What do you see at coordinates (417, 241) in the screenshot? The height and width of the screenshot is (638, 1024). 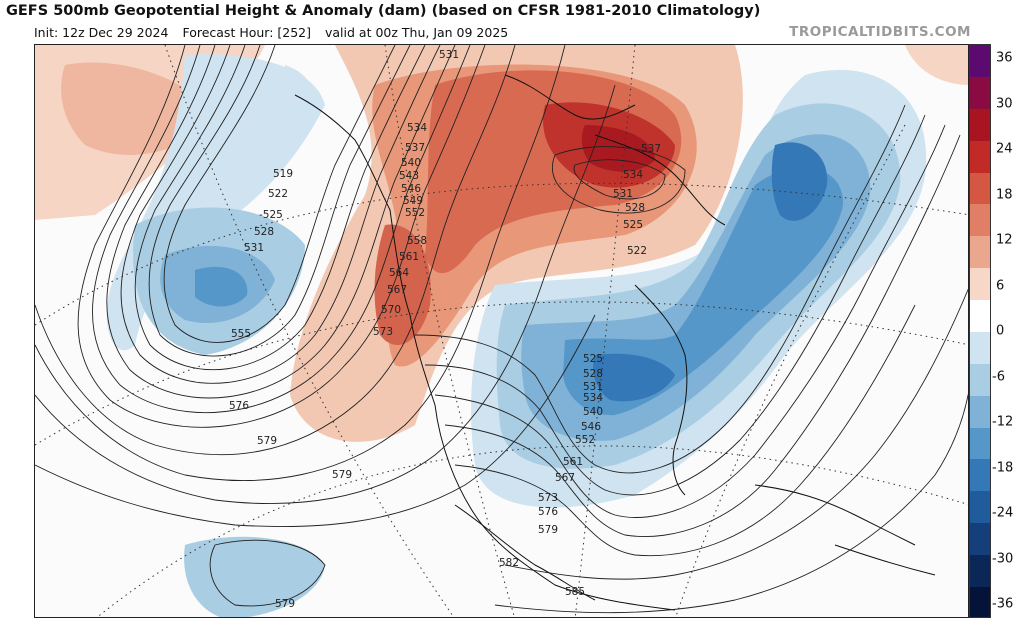 I see `contour-label: 558` at bounding box center [417, 241].